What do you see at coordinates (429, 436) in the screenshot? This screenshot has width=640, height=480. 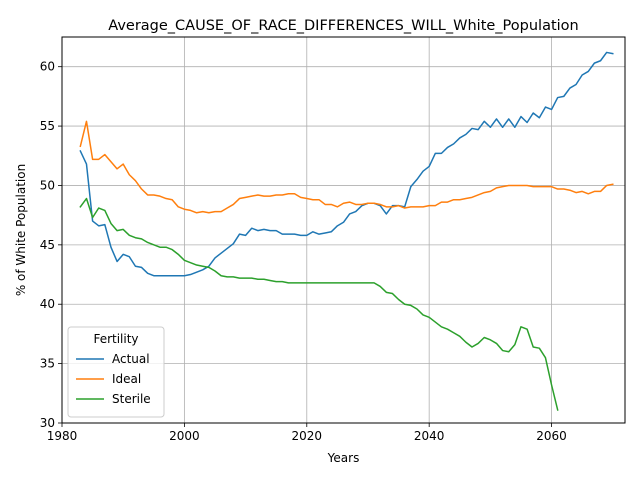 I see `x-tick-label: 2040` at bounding box center [429, 436].